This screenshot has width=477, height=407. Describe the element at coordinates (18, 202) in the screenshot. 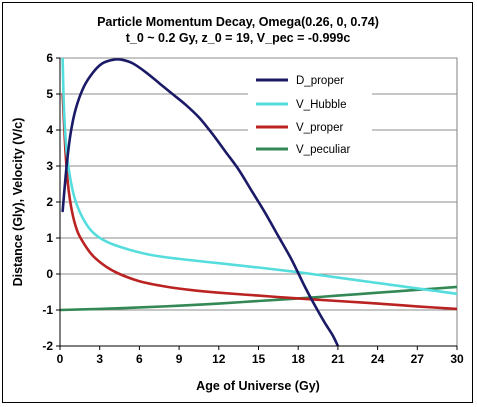

I see `y-axis-label: Distance (Gly), Velocity (V/c)` at that location.